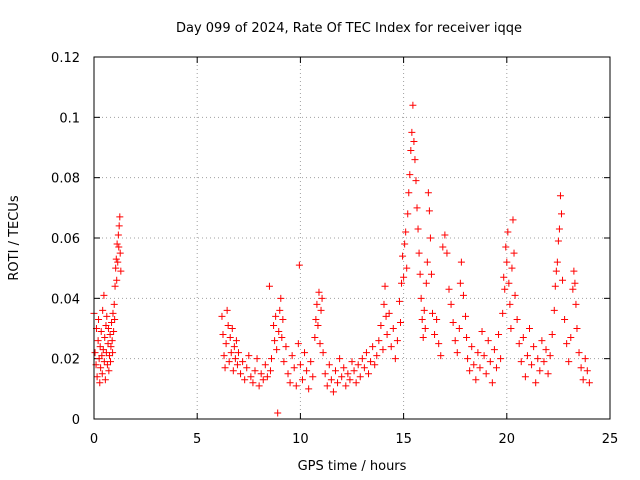 The width and height of the screenshot is (640, 480). Describe the element at coordinates (65, 179) in the screenshot. I see `y-tick-label: 0.08` at that location.